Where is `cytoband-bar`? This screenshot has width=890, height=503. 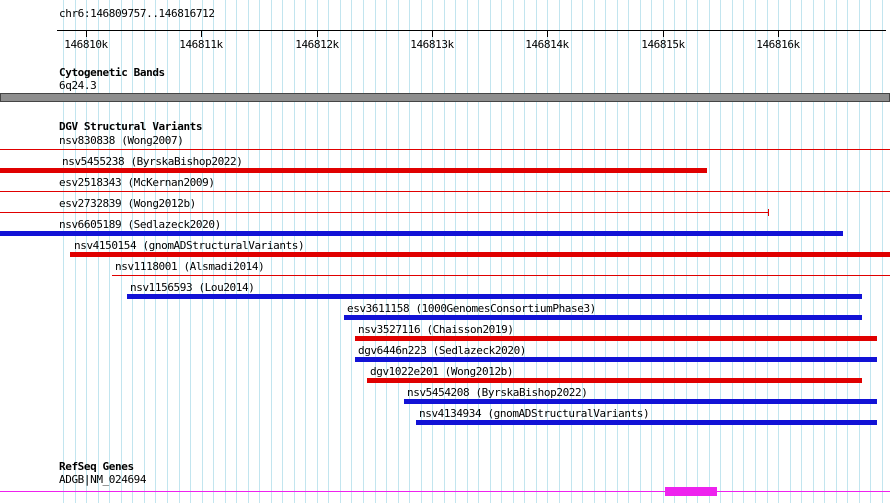 cytoband-bar is located at coordinates (445, 97).